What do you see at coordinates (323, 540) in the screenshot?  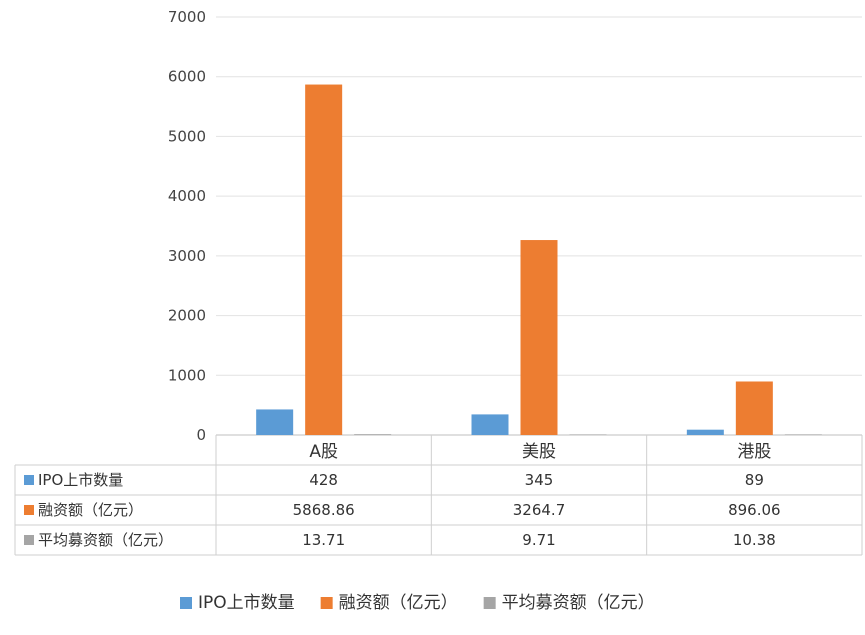 I see `data-label: 13.71` at bounding box center [323, 540].